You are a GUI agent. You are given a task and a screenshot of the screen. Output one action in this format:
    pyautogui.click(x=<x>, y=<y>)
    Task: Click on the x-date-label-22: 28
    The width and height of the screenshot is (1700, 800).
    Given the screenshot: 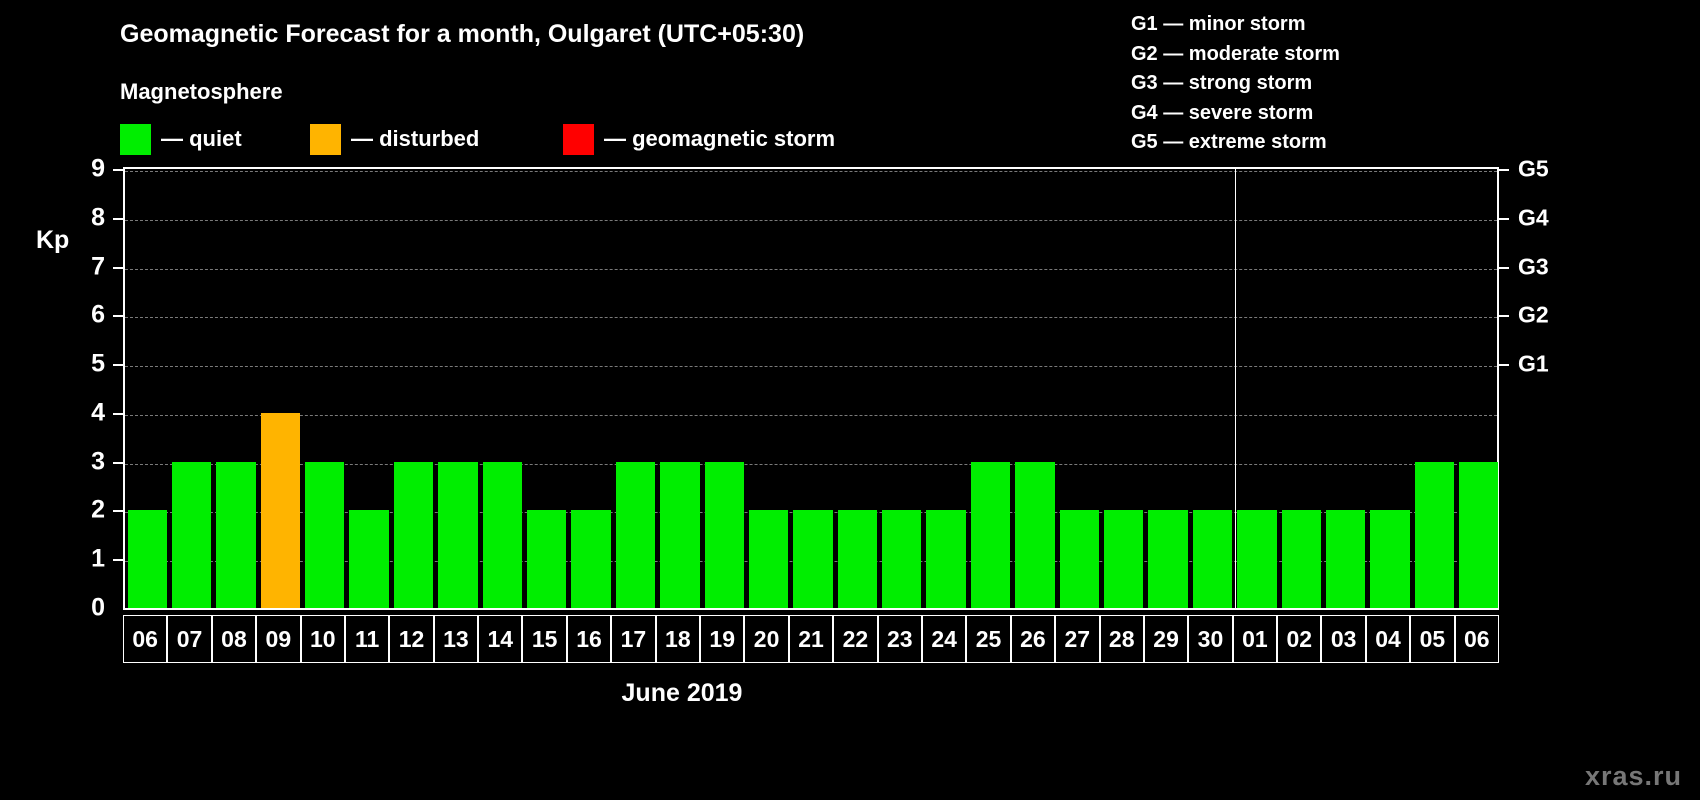 What is the action you would take?
    pyautogui.click(x=1121, y=639)
    